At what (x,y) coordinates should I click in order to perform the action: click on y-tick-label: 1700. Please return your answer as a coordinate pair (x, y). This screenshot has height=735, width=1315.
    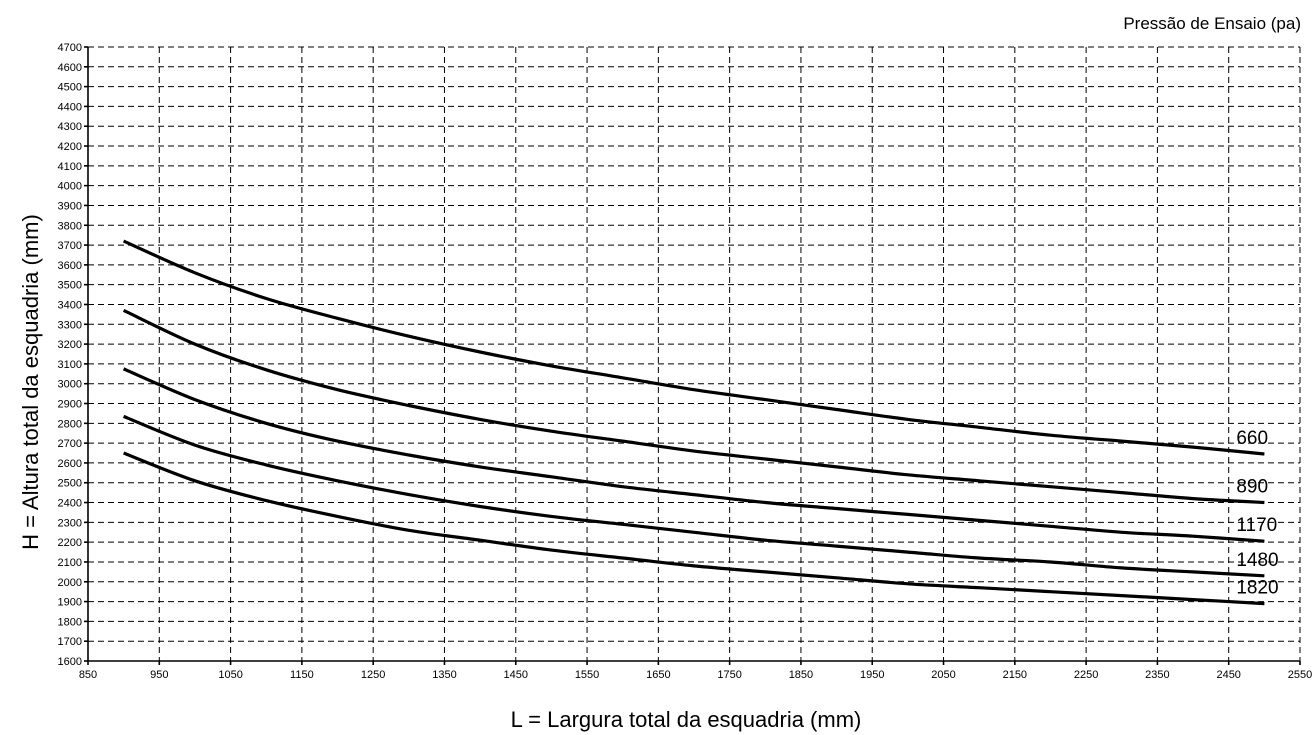
    Looking at the image, I should click on (70, 642).